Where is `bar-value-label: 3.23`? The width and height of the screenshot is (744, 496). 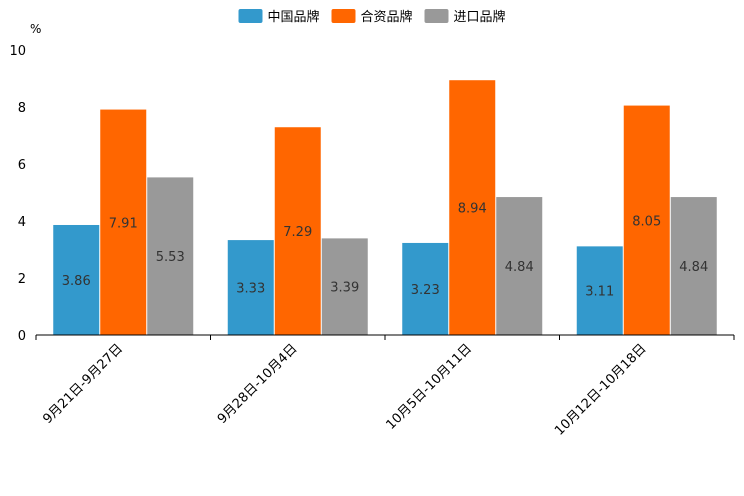 bar-value-label: 3.23 is located at coordinates (425, 290).